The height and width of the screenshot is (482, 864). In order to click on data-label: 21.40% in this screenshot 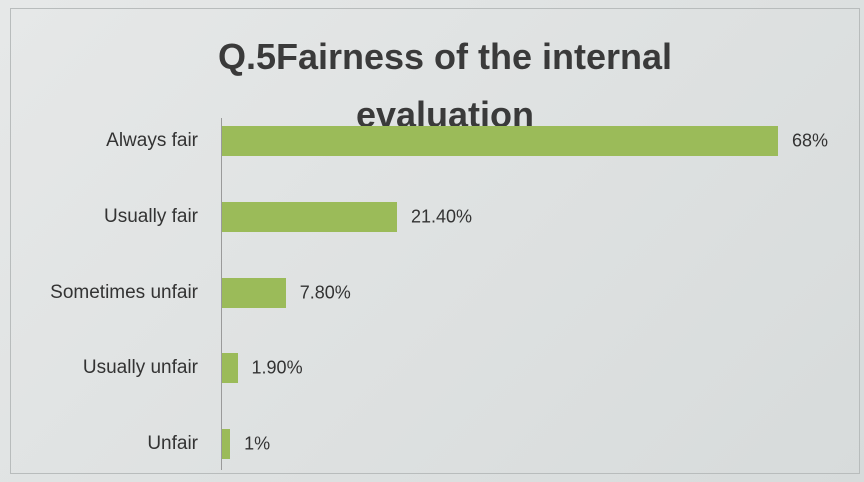, I will do `click(441, 216)`.